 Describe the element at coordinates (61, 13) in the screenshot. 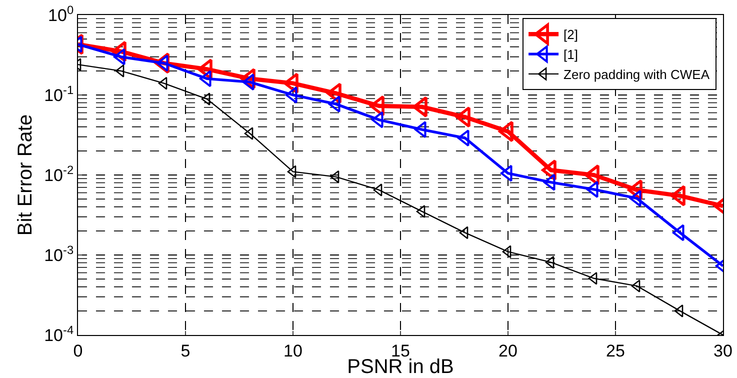

I see `y-tick-label: 10$^{0}$` at that location.